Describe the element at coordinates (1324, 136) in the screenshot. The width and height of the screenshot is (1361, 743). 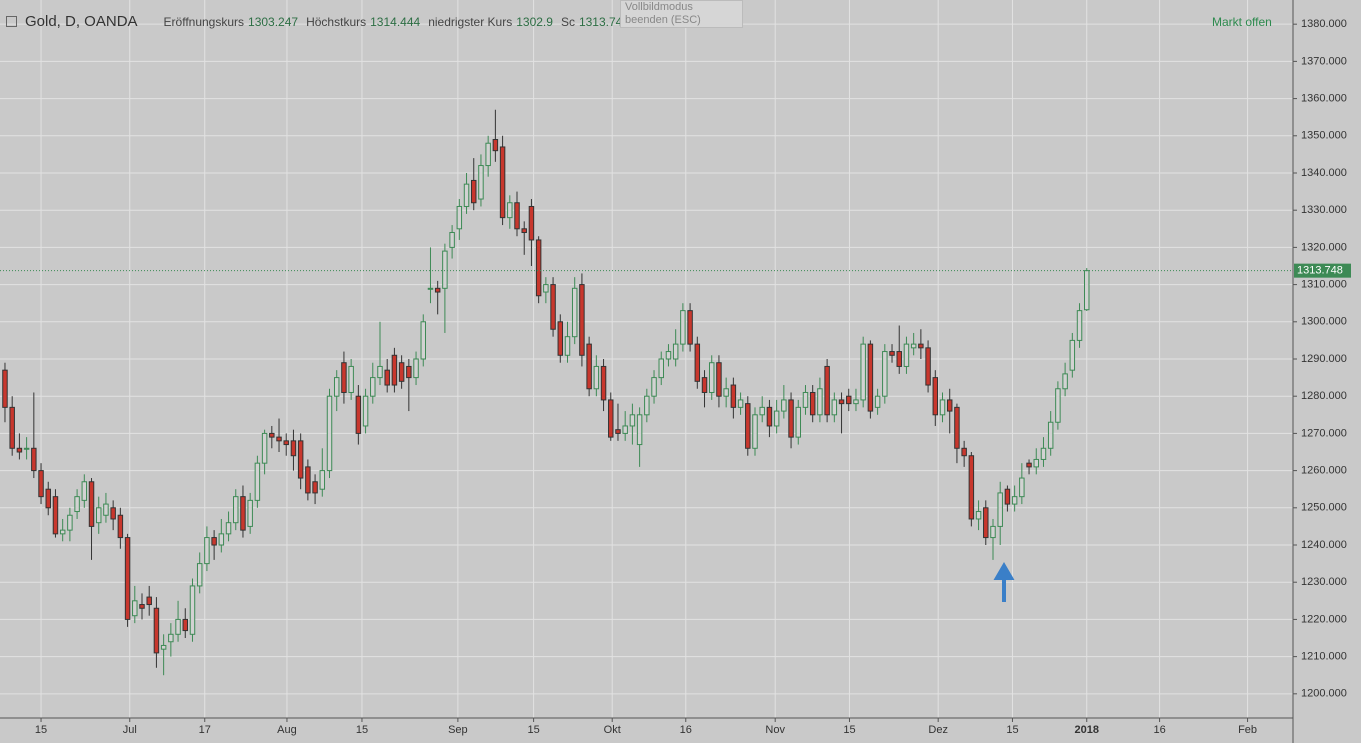
I see `y-tick-label: 1350.000` at that location.